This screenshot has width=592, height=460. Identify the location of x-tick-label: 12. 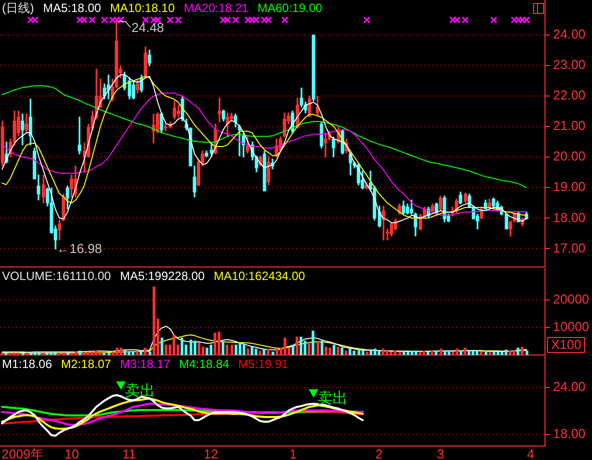
(211, 453).